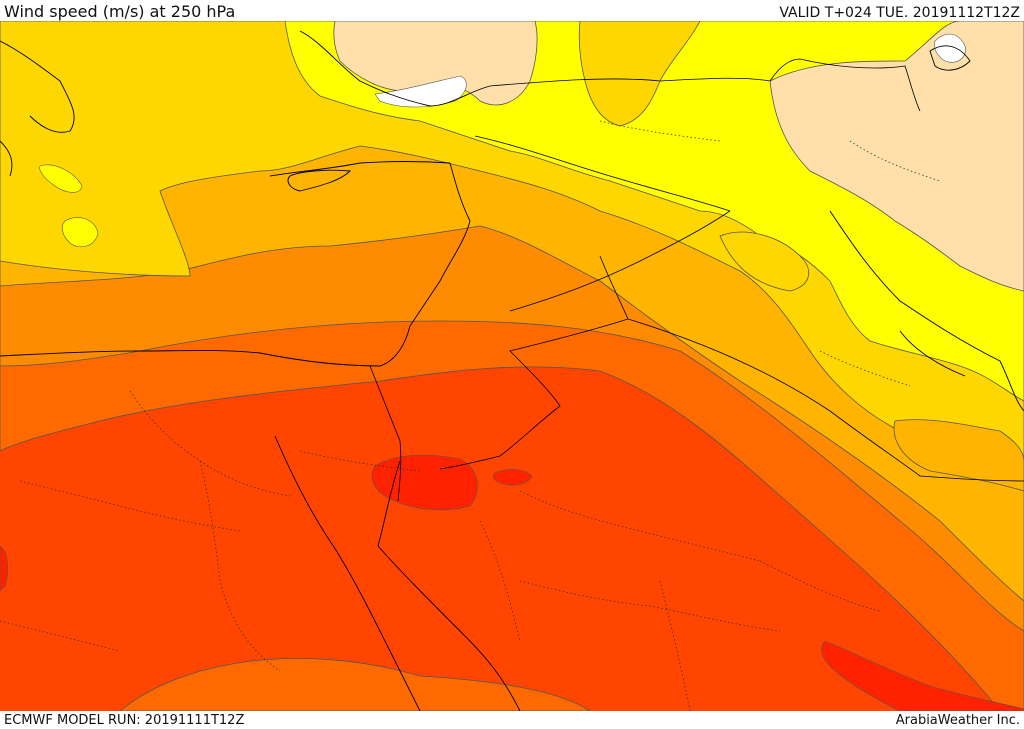 Image resolution: width=1024 pixels, height=729 pixels. Describe the element at coordinates (764, 261) in the screenshot. I see `band-gold-right` at that location.